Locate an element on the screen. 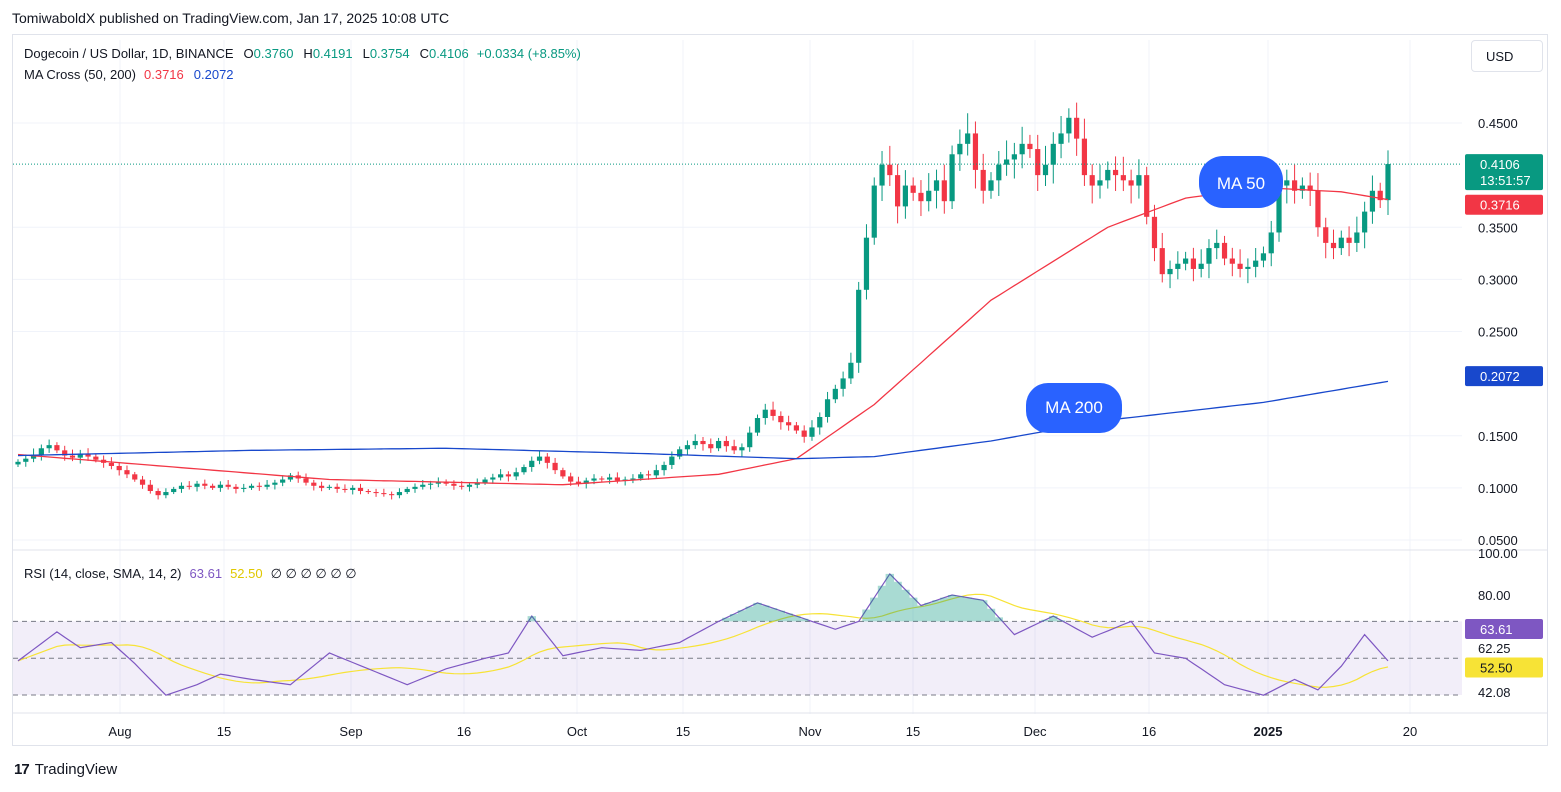 Image resolution: width=1561 pixels, height=792 pixels. close-value: 0.4106 is located at coordinates (448, 53).